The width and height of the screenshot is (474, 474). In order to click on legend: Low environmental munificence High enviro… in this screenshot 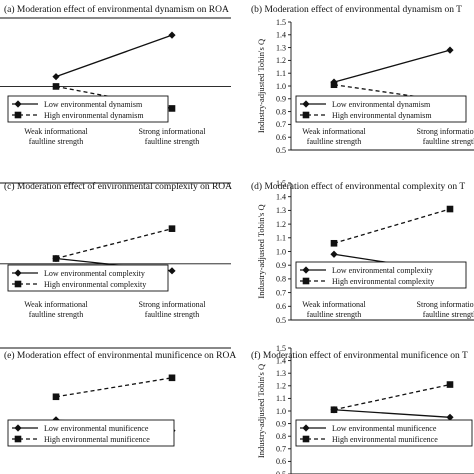, I will do `click(91, 433)`.